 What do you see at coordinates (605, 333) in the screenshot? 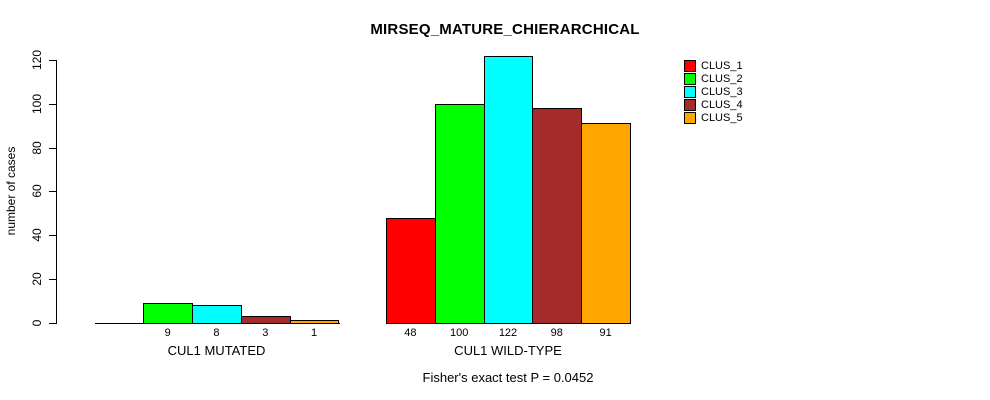
I see `bar-value-label: 91` at bounding box center [605, 333].